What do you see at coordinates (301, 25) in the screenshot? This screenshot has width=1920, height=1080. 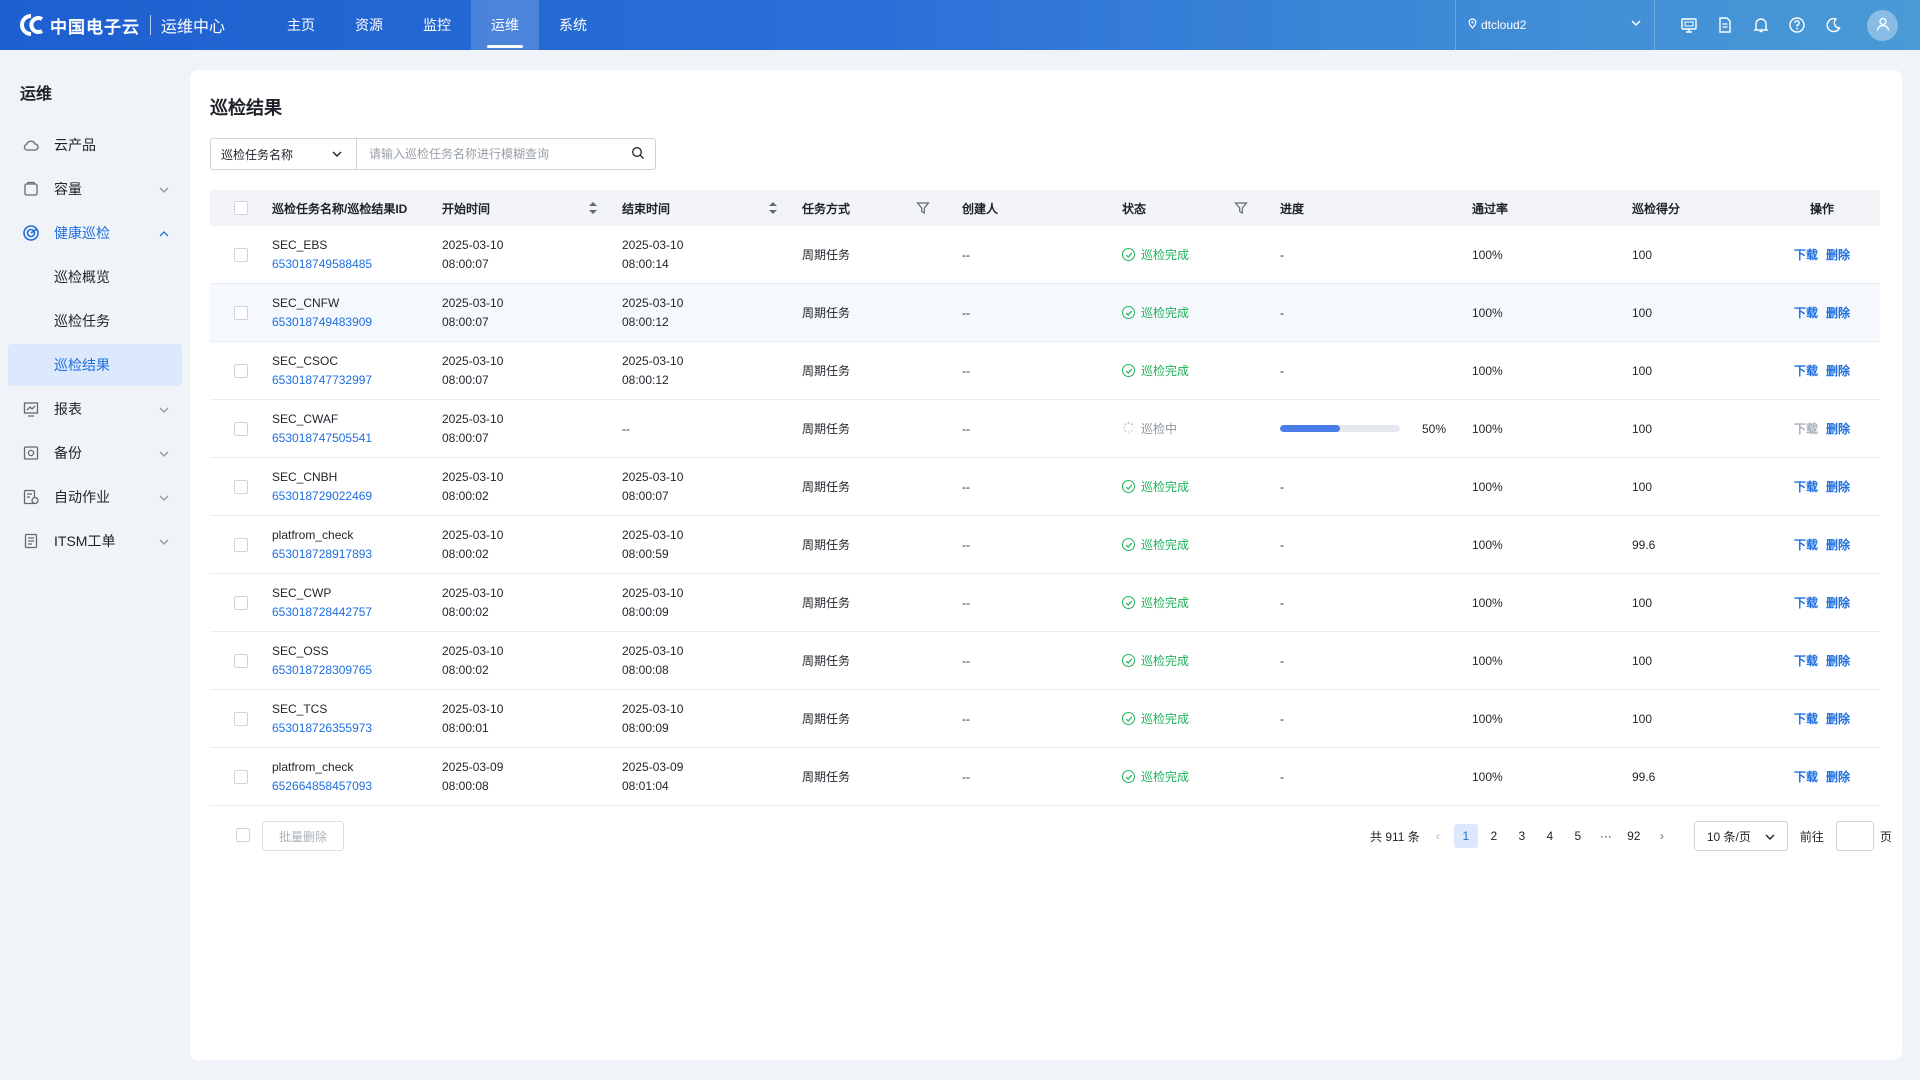 I see `nav-home: 主页` at bounding box center [301, 25].